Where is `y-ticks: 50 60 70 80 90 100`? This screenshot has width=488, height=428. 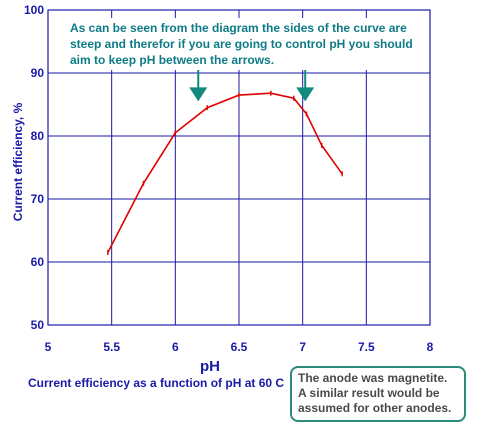 y-ticks: 50 60 70 80 90 100 is located at coordinates (34, 167).